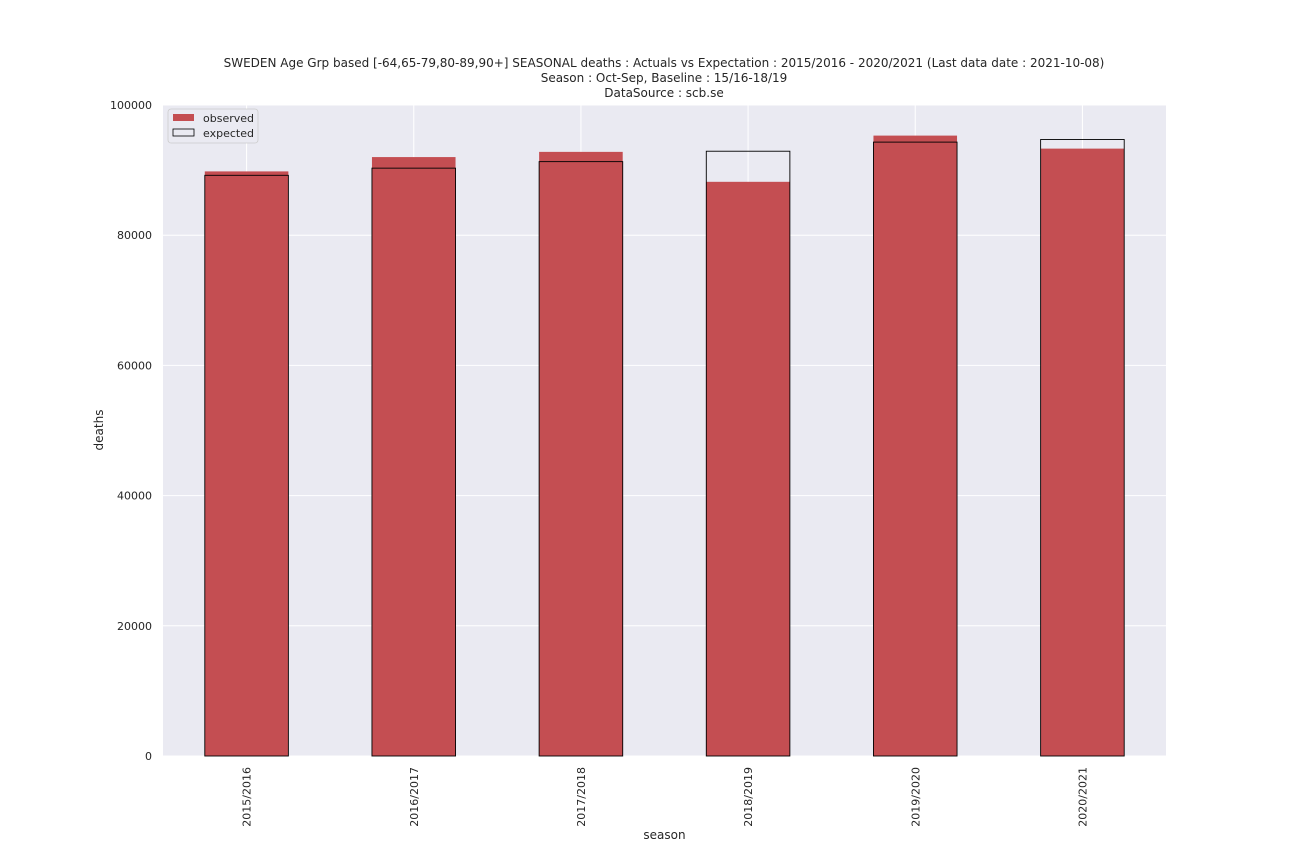  Describe the element at coordinates (148, 756) in the screenshot. I see `y-tick-label: 0` at that location.